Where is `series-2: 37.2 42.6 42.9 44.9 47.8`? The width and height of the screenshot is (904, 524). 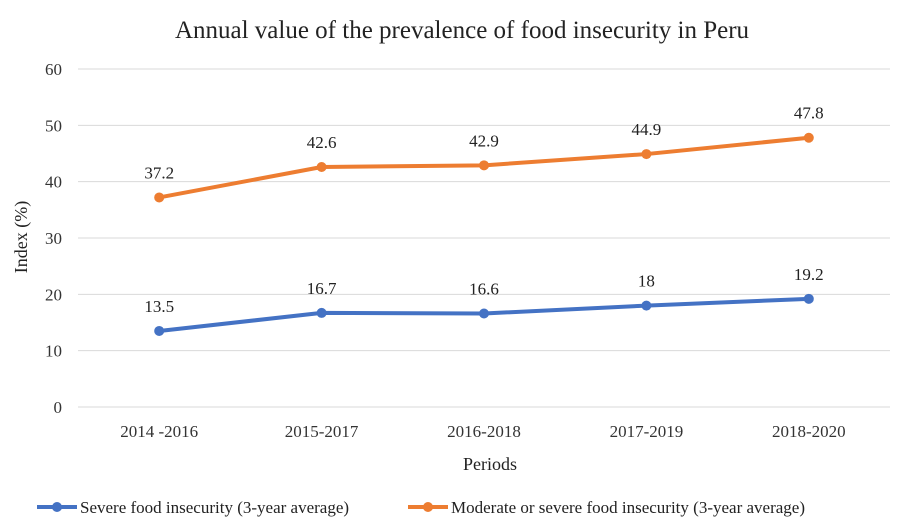
series-2: 37.2 42.6 42.9 44.9 47.8 is located at coordinates (483, 153).